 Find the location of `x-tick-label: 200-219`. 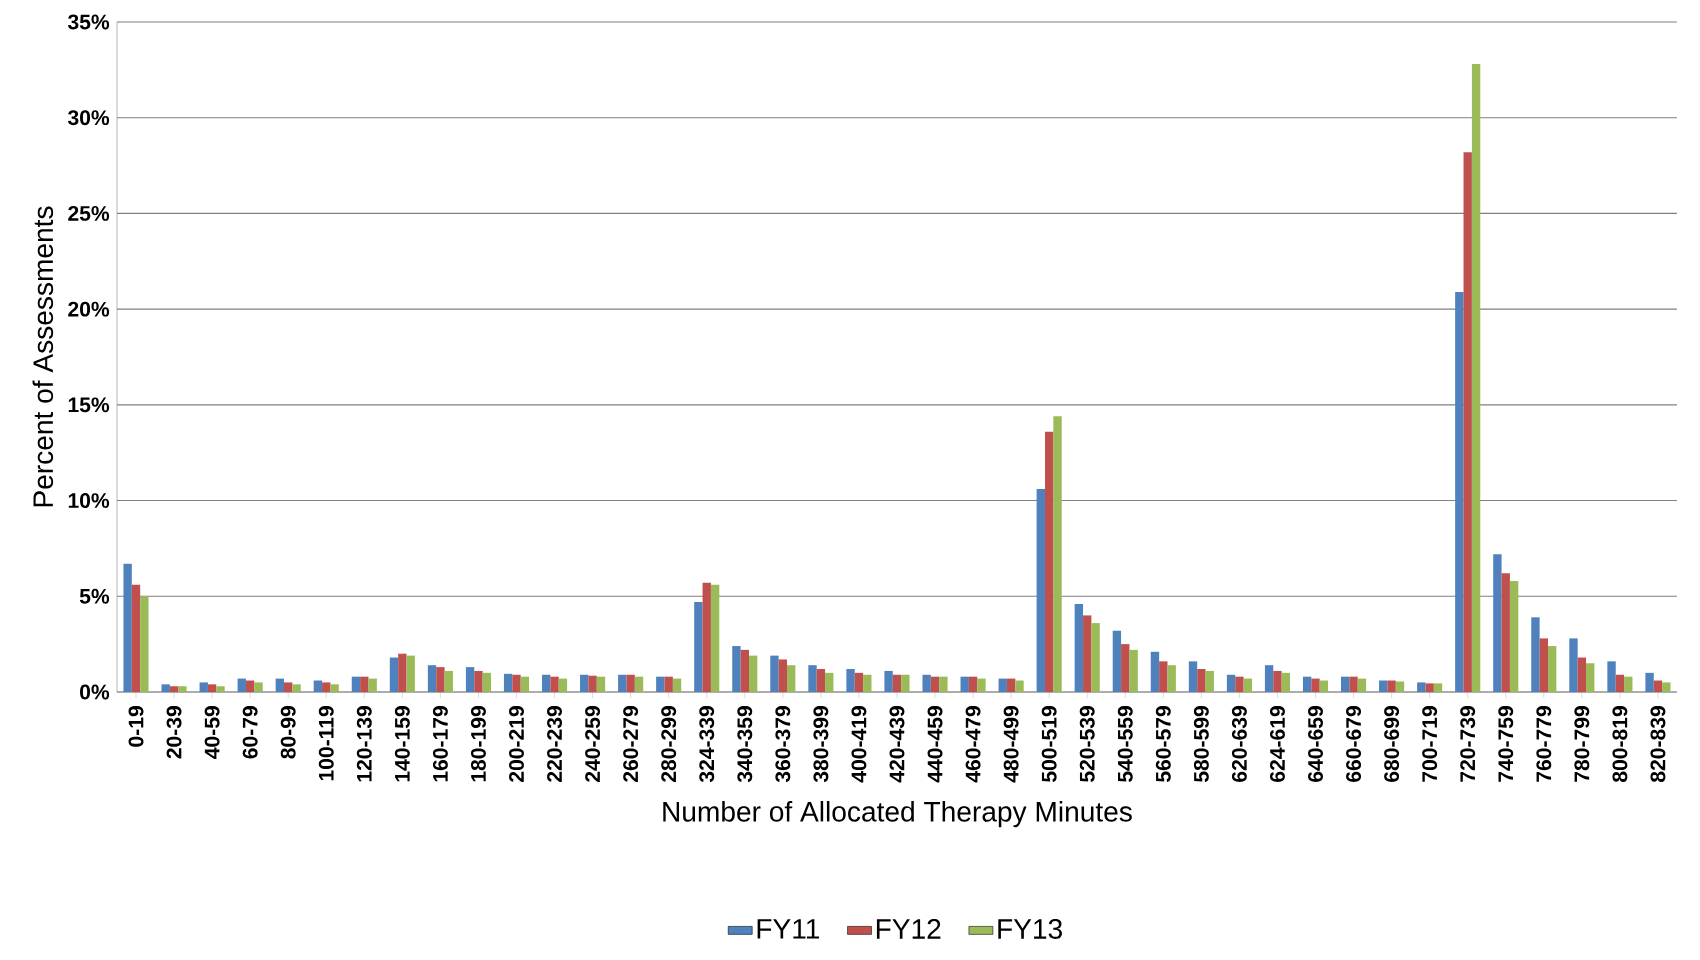

x-tick-label: 200-219 is located at coordinates (516, 744).